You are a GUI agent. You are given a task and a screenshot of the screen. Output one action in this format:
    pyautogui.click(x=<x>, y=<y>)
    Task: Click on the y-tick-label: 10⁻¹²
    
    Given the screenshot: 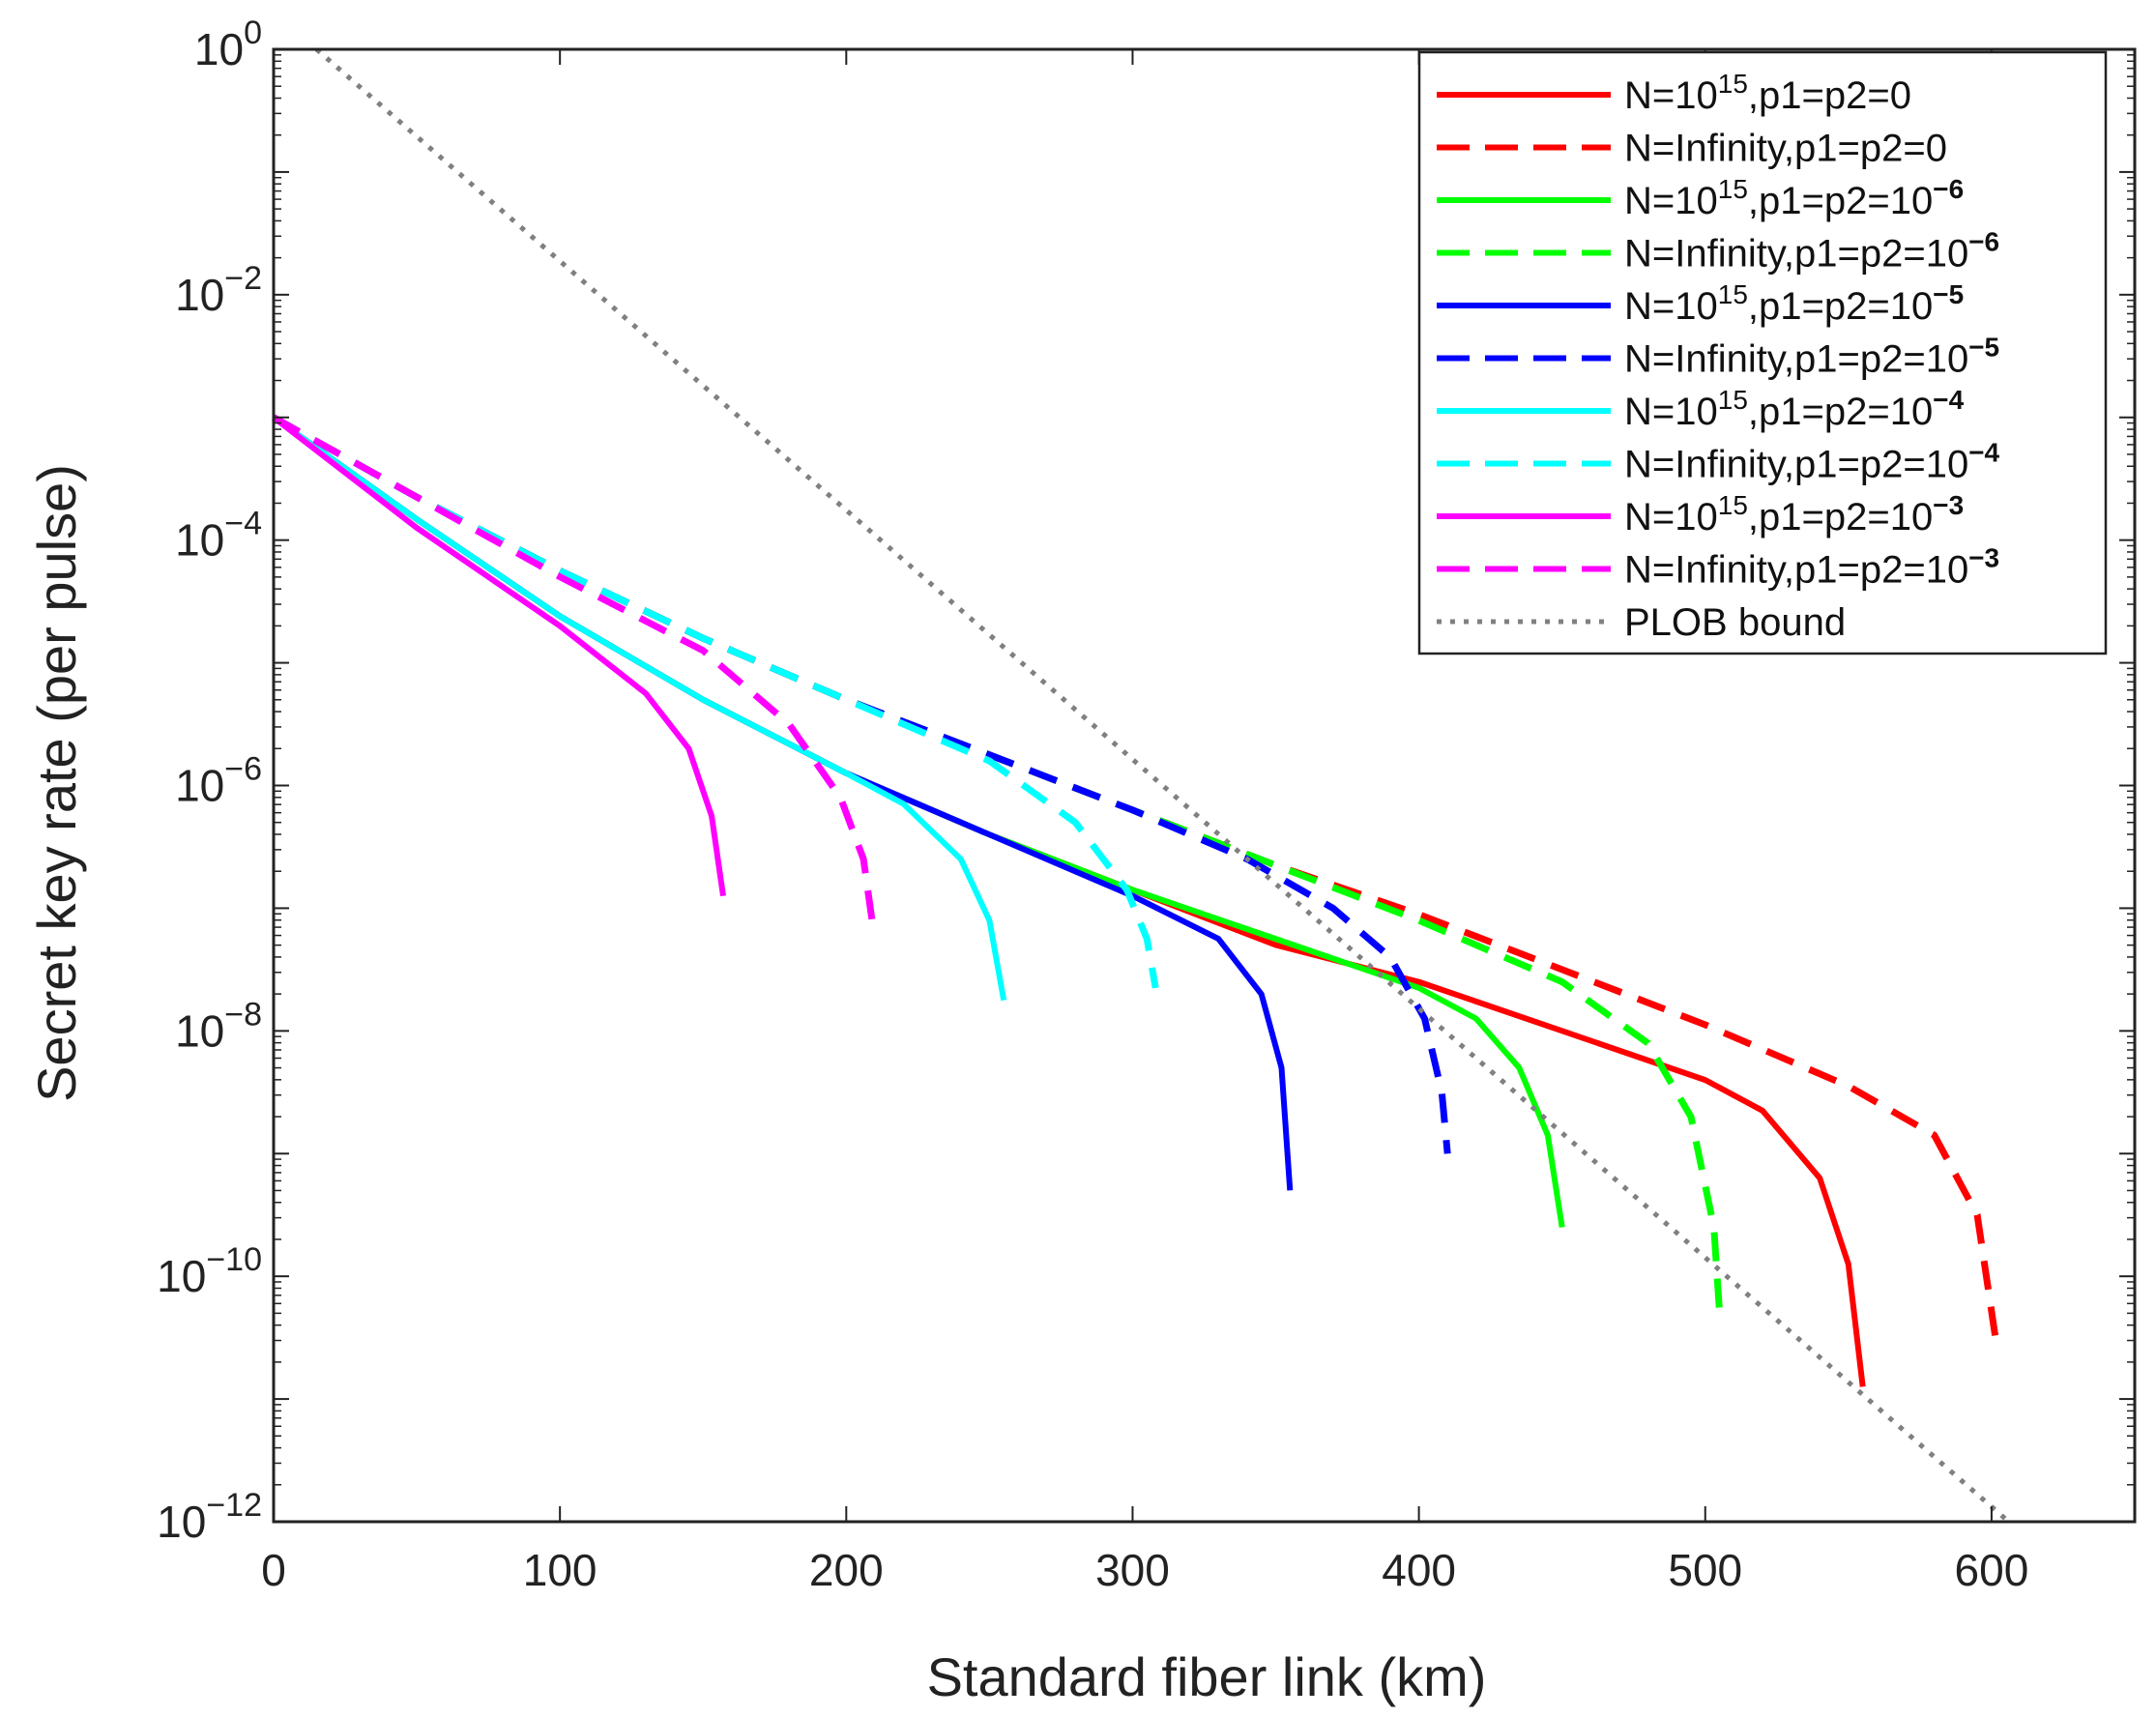 What is the action you would take?
    pyautogui.click(x=209, y=1517)
    